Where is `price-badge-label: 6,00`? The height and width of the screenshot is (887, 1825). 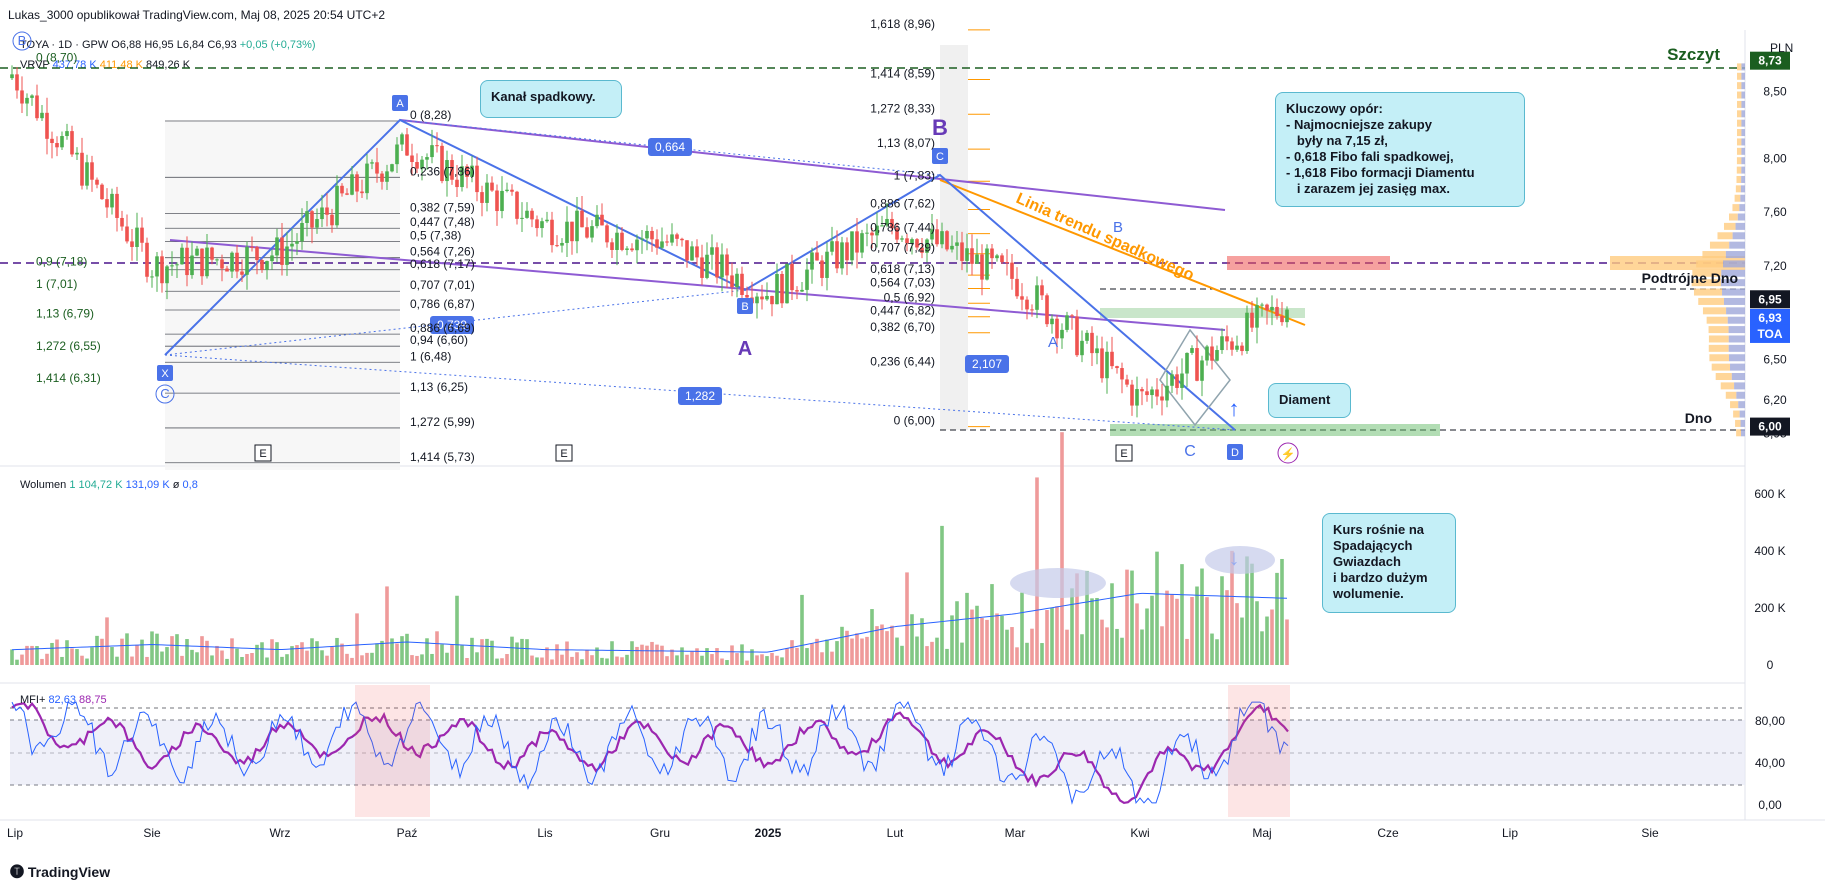 price-badge-label: 6,00 is located at coordinates (1770, 427).